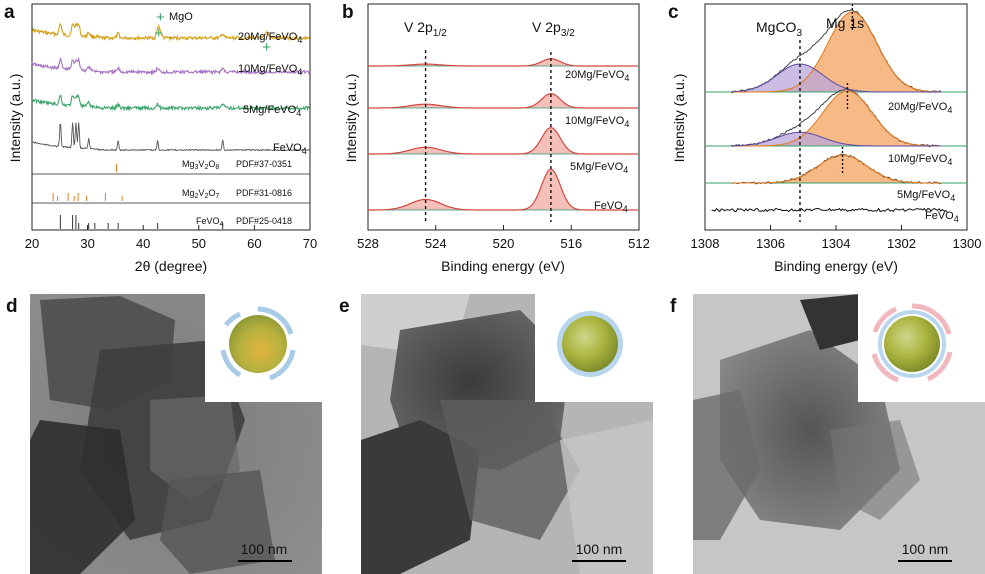 The width and height of the screenshot is (985, 574). I want to click on core-shell-sphere-d, so click(258, 344).